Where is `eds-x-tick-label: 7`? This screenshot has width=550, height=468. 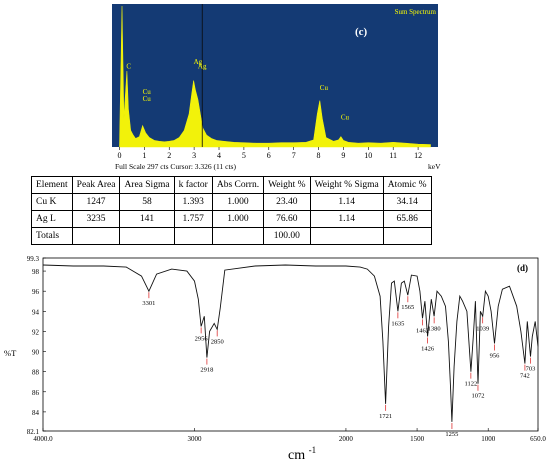
eds-x-tick-label: 7 is located at coordinates (294, 155).